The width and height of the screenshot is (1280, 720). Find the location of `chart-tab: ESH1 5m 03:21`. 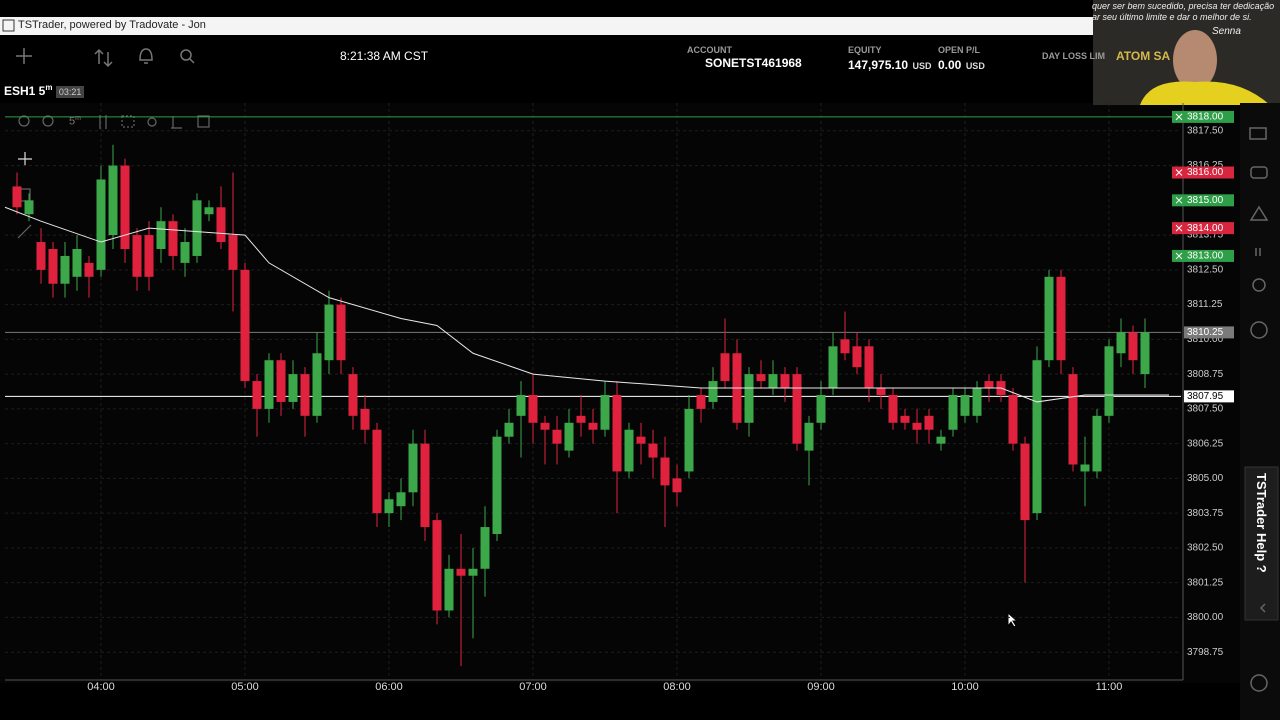

chart-tab: ESH1 5m 03:21 is located at coordinates (44, 90).